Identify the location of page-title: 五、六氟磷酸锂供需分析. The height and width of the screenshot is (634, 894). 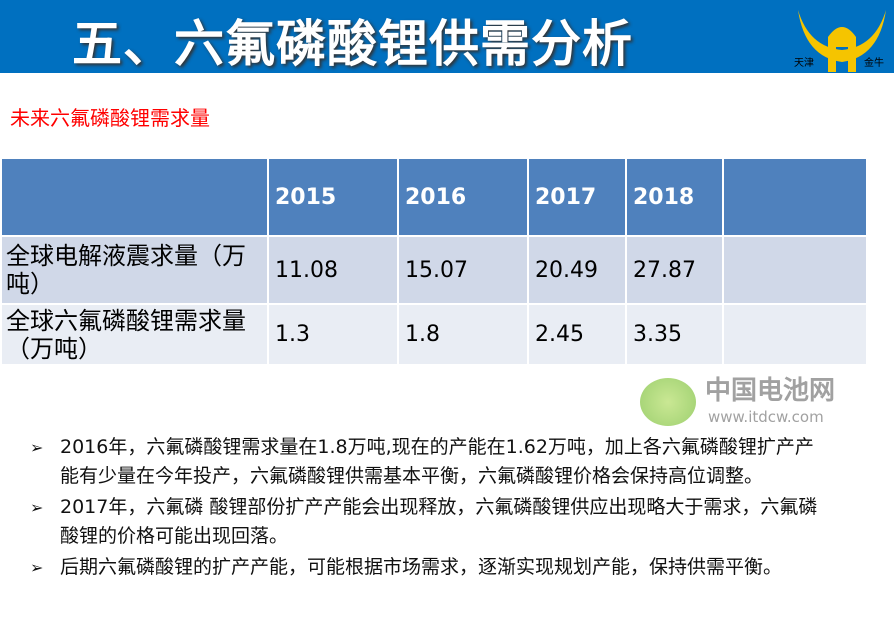
(352, 44).